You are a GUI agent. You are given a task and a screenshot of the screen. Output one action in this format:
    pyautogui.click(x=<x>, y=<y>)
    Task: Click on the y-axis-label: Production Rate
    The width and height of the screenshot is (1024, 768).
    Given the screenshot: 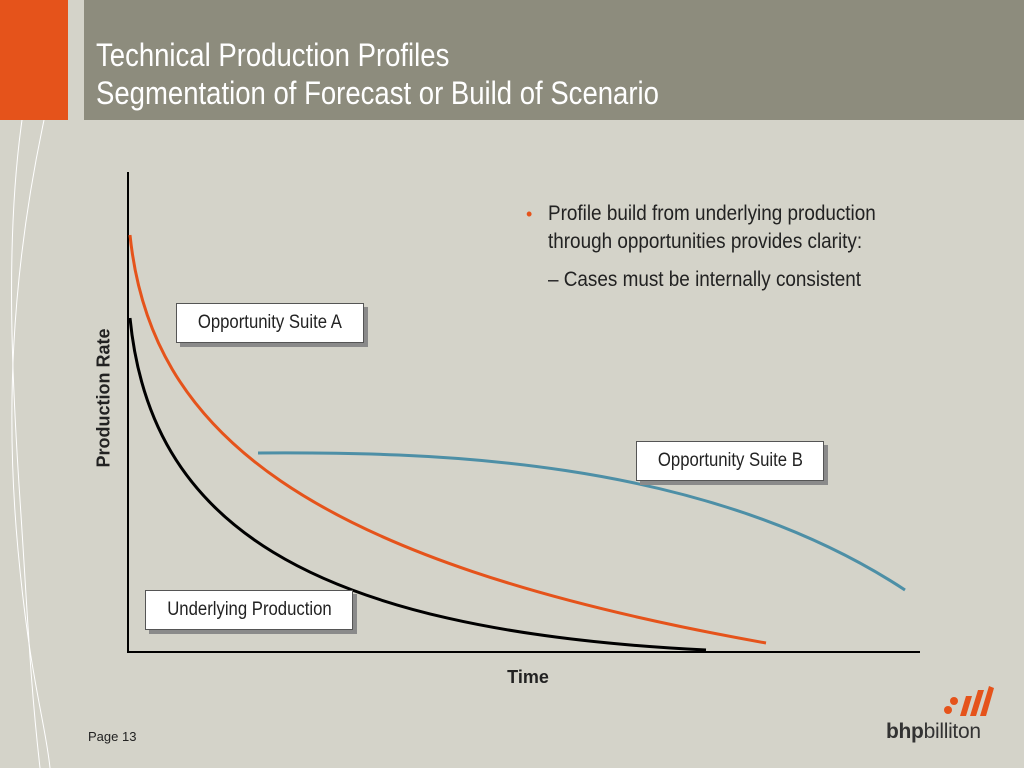 What is the action you would take?
    pyautogui.click(x=103, y=398)
    